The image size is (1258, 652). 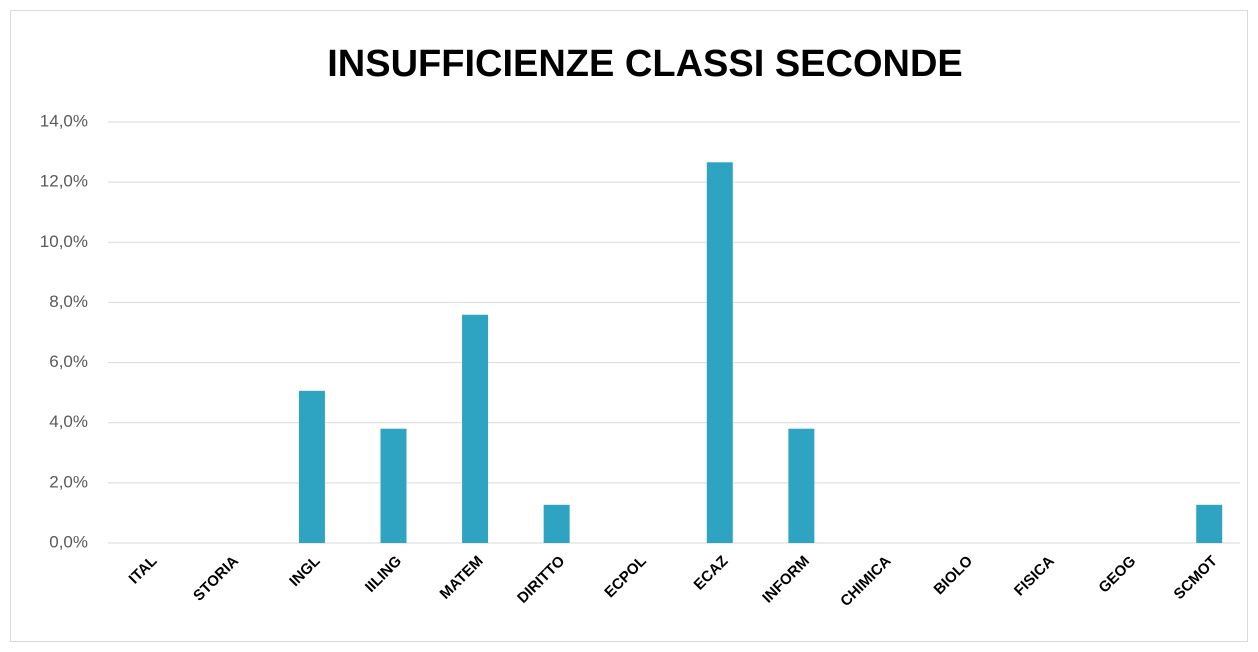 I want to click on y-tick-label: 2,0%, so click(x=68, y=481).